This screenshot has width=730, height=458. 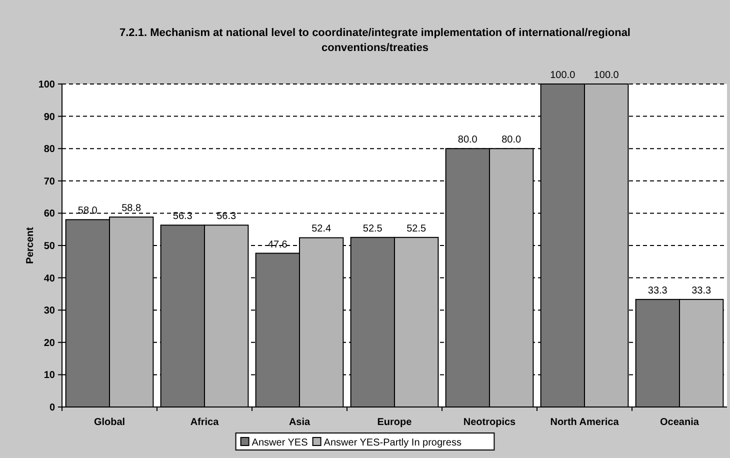 I want to click on x-tick-label: Europe, so click(x=394, y=422).